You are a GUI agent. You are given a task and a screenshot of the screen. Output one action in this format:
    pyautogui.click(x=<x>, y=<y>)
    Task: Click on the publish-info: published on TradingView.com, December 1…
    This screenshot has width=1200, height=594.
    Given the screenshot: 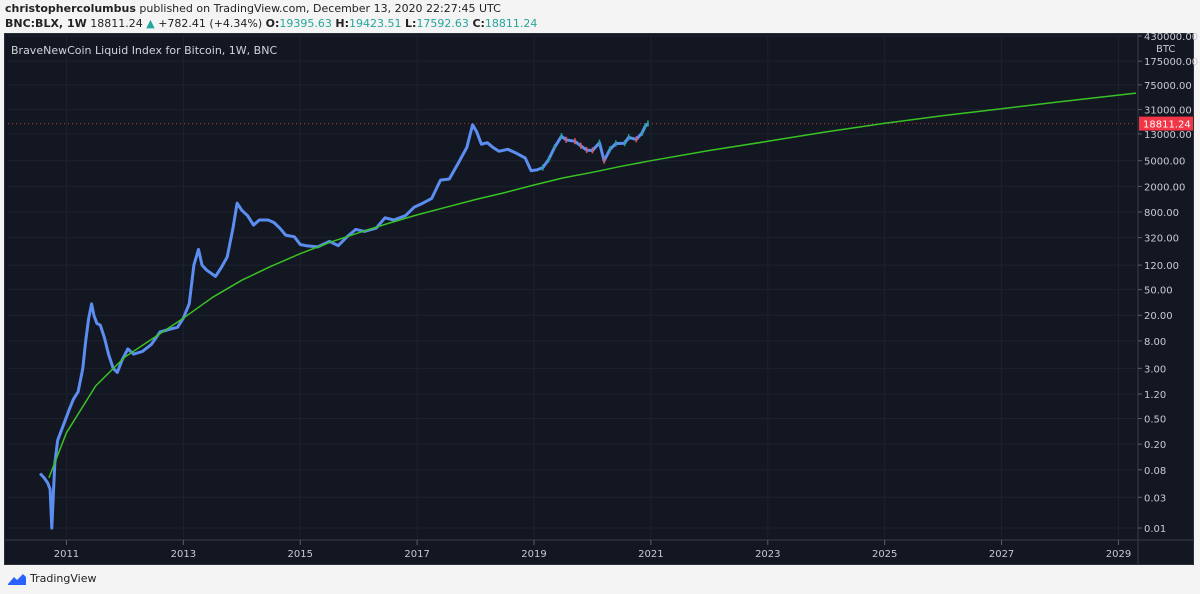 What is the action you would take?
    pyautogui.click(x=320, y=8)
    